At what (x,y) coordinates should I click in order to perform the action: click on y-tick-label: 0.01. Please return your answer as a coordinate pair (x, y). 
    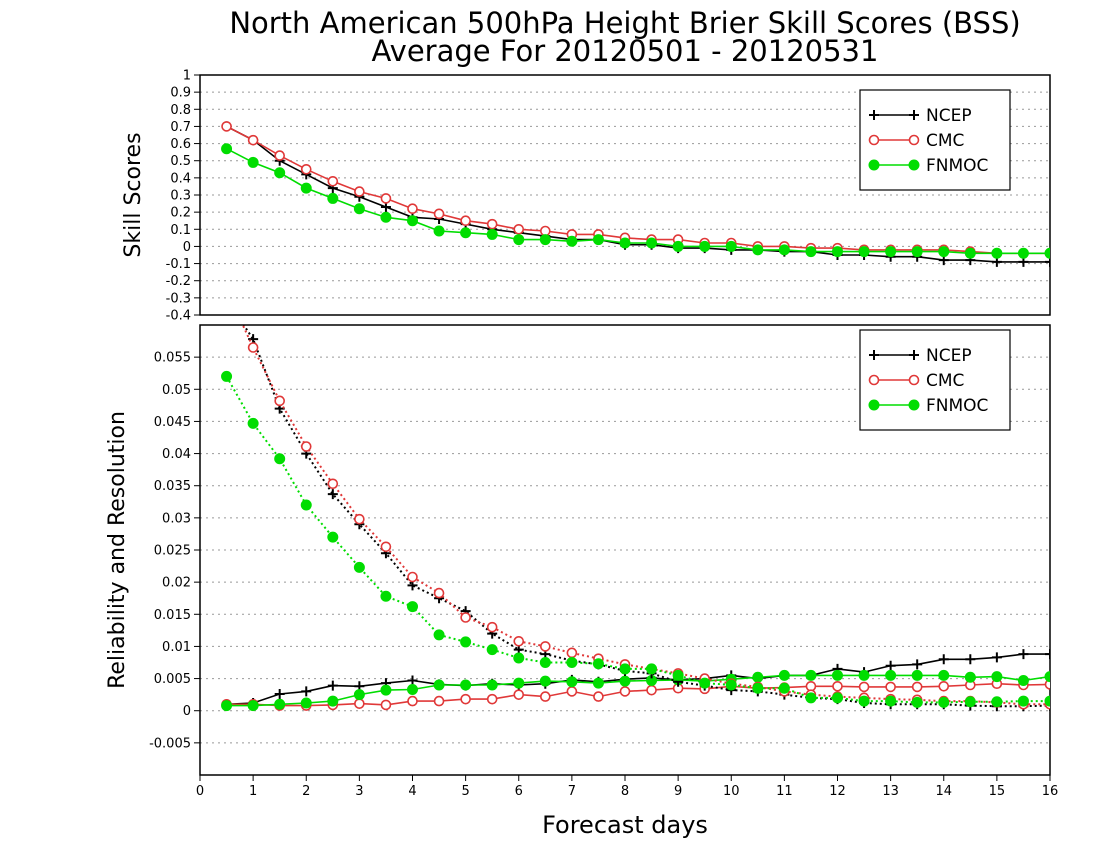
    Looking at the image, I should click on (176, 647).